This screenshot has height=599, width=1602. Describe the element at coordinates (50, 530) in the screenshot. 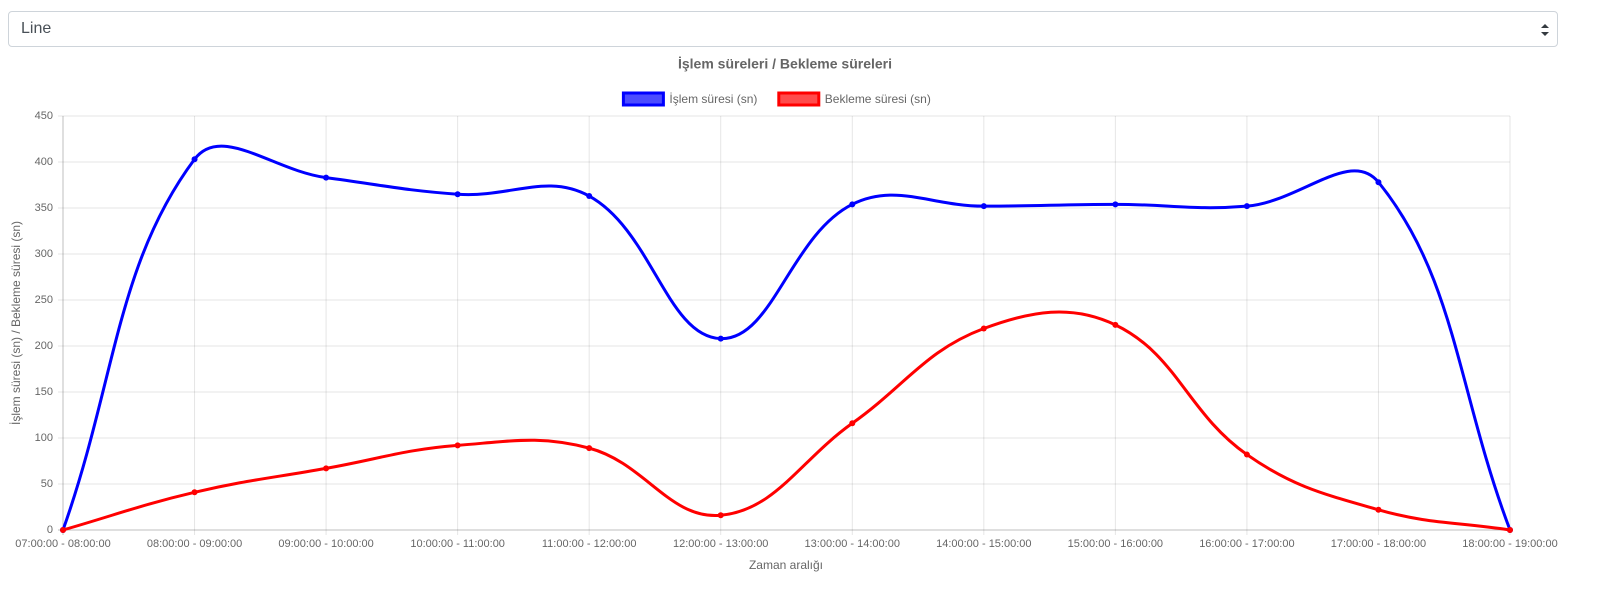

I see `y-tick-label: 0` at that location.